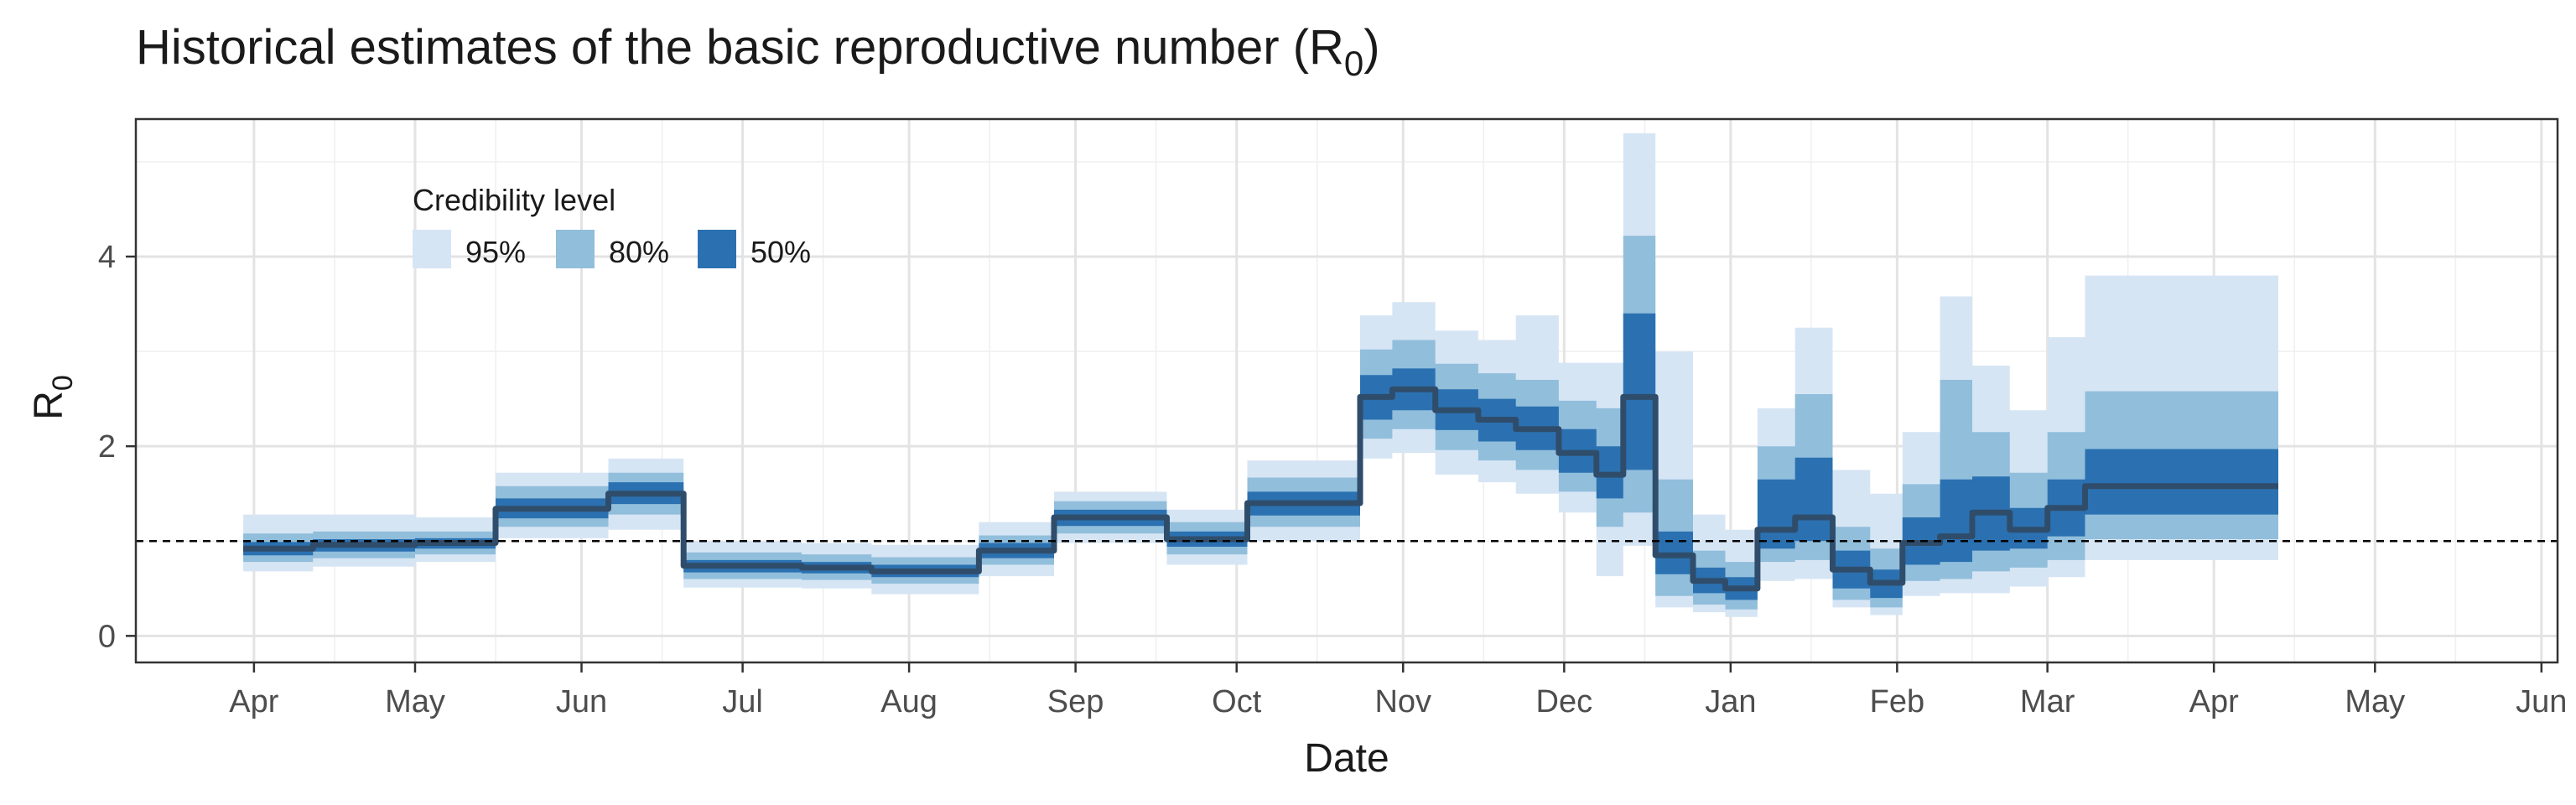 Image resolution: width=2576 pixels, height=805 pixels. What do you see at coordinates (117, 447) in the screenshot?
I see `y-axis-ticks: 0 2 4` at bounding box center [117, 447].